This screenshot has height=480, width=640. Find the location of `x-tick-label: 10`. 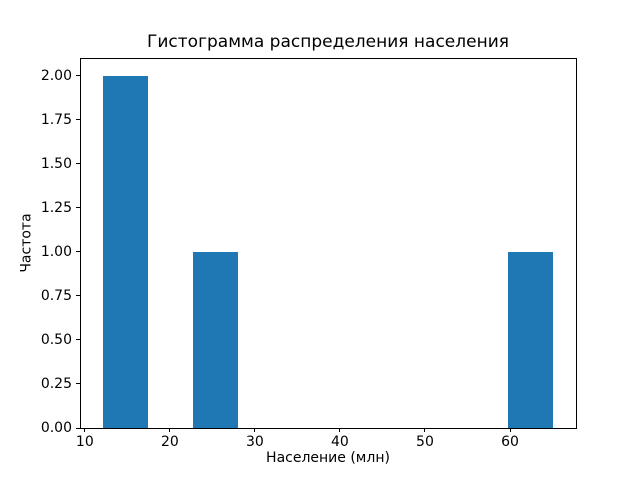

x-tick-label: 10 is located at coordinates (84, 442).